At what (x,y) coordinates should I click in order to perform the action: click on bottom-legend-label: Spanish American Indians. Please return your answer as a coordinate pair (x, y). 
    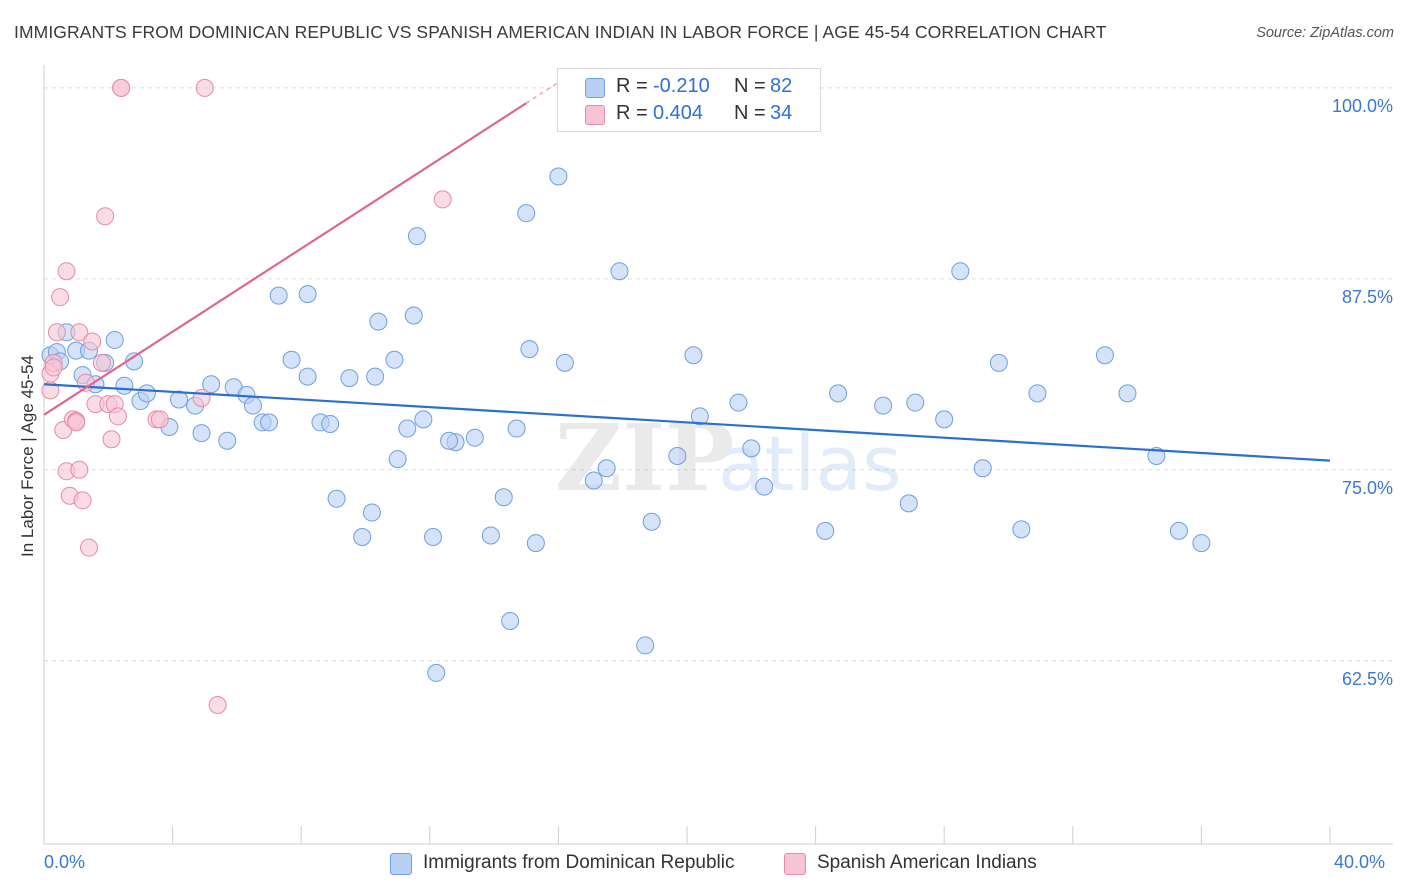
    Looking at the image, I should click on (927, 862).